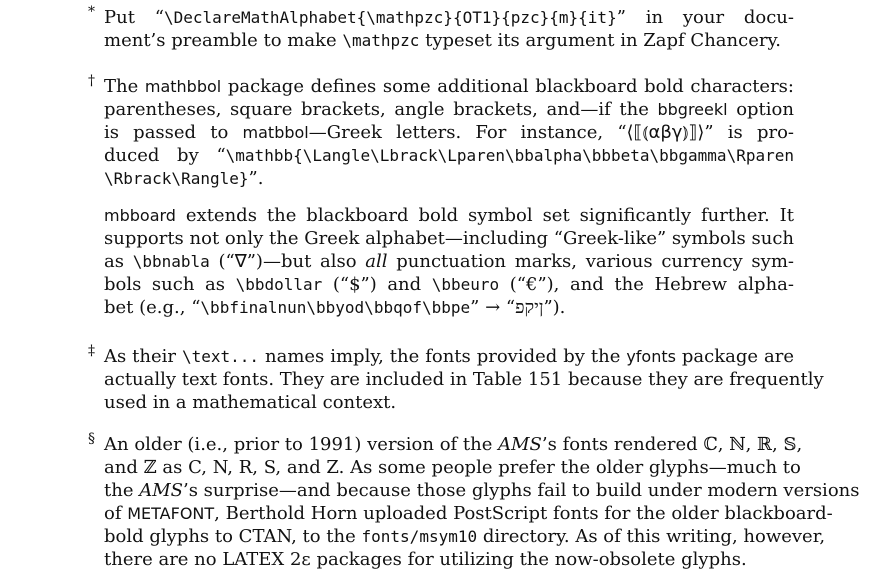  What do you see at coordinates (335, 307) in the screenshot?
I see `code-text: \bbfinalnun\bbyod\bbqof\bbpe` at bounding box center [335, 307].